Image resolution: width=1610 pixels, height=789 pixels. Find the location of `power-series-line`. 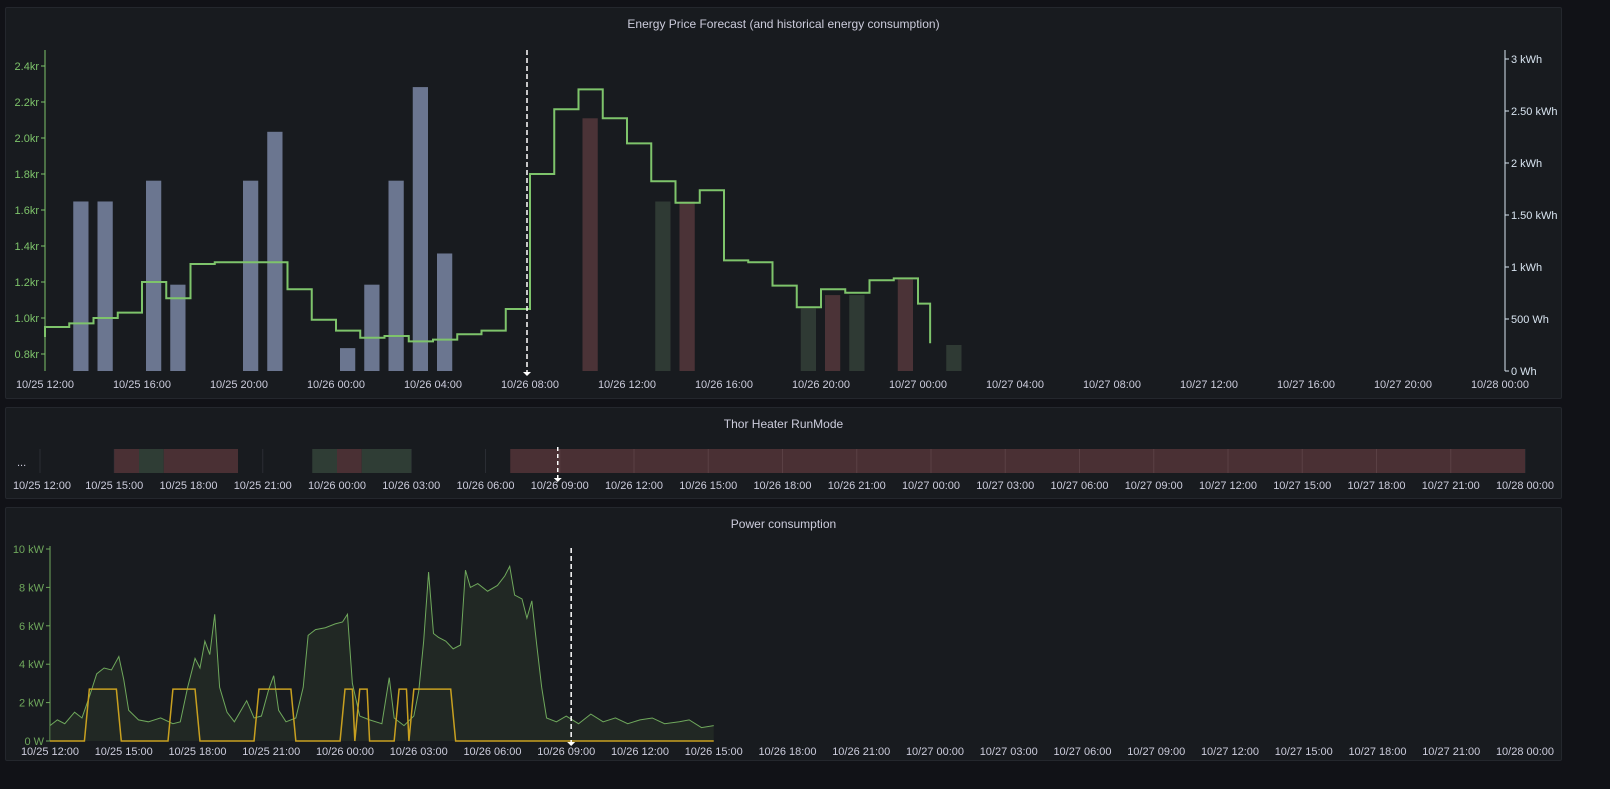

power-series-line is located at coordinates (381, 646).